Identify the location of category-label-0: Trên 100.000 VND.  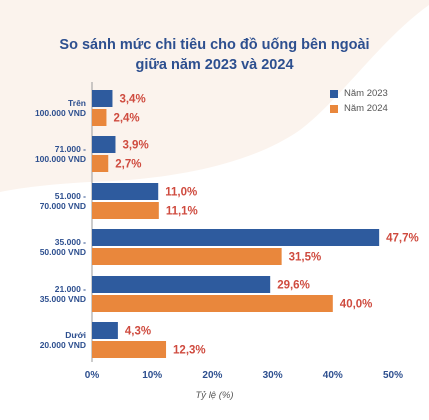
(60, 108).